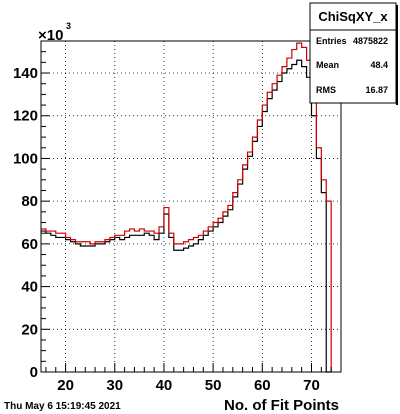  Describe the element at coordinates (213, 385) in the screenshot. I see `x-tick-label: 50` at that location.